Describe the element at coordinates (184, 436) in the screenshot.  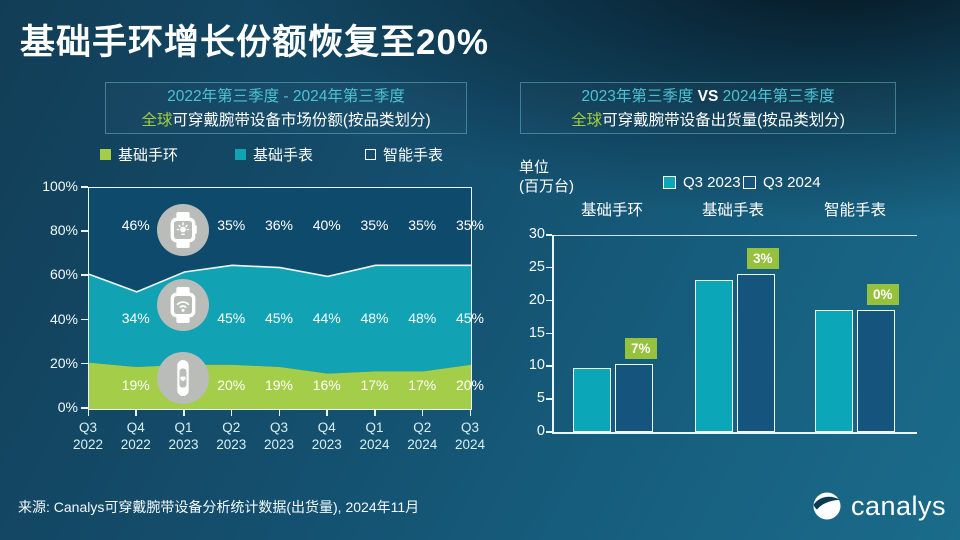
I see `area-xtick-label: Q1 2023` at that location.